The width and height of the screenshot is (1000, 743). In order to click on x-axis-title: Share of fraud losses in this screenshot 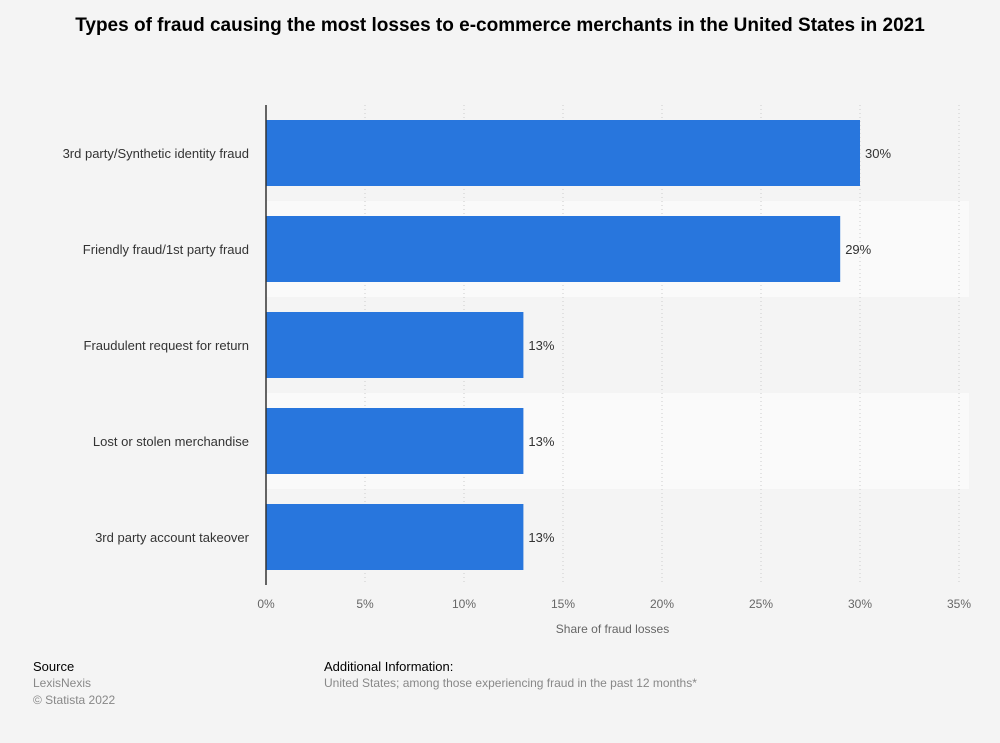, I will do `click(612, 629)`.